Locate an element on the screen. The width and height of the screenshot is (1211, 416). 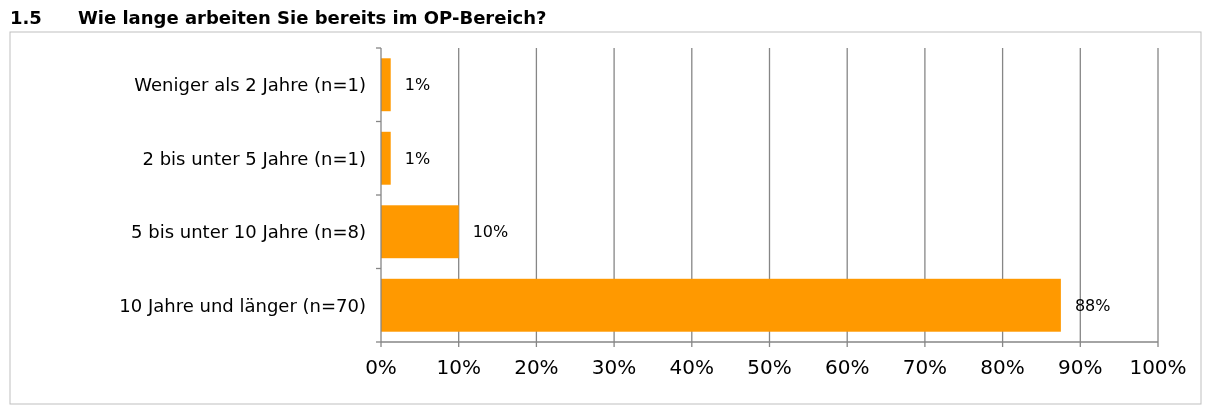
data-label: 88% is located at coordinates (1092, 305).